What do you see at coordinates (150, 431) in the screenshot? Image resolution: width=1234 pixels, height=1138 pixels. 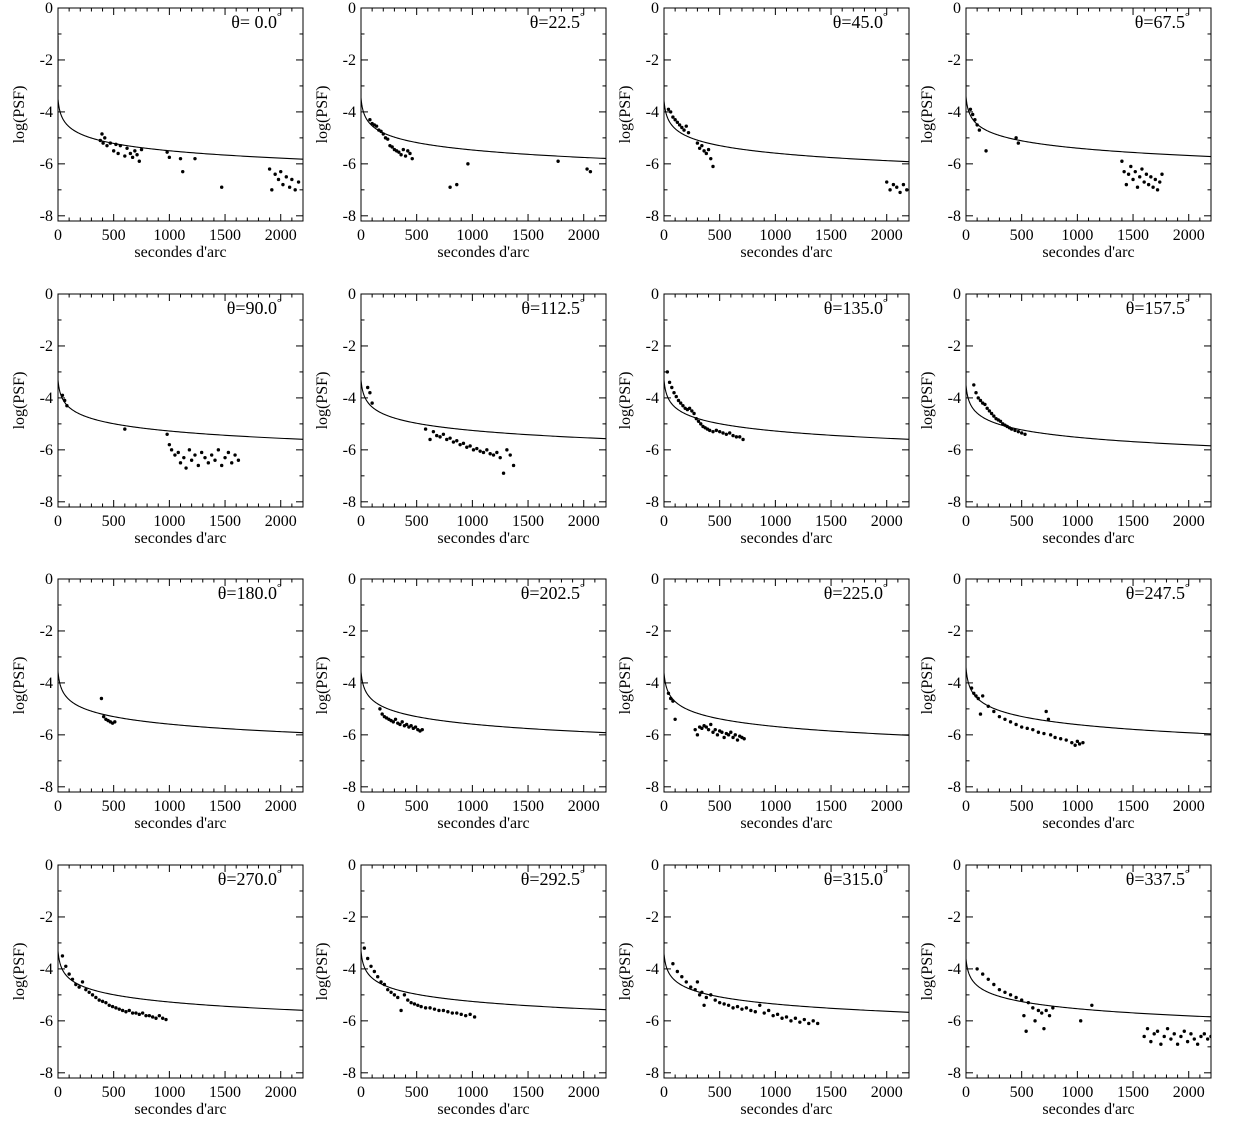 I see `data-points` at bounding box center [150, 431].